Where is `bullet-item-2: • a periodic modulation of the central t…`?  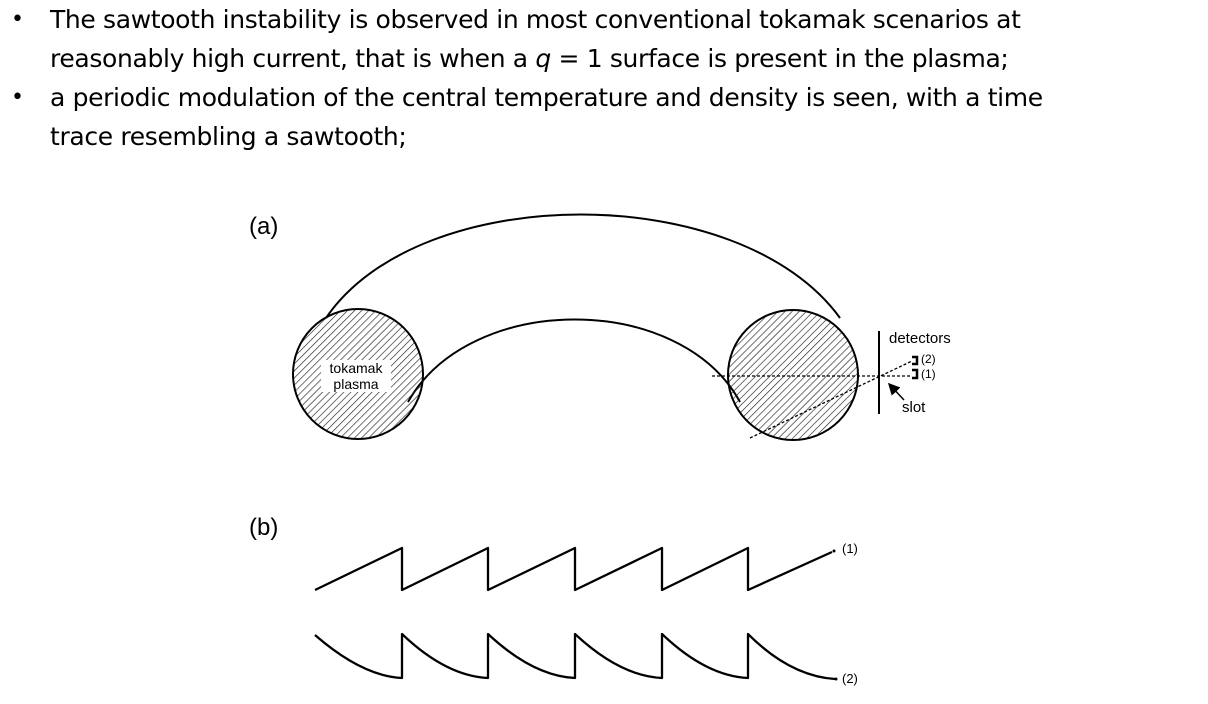 bullet-item-2: • a periodic modulation of the central t… is located at coordinates (604, 117).